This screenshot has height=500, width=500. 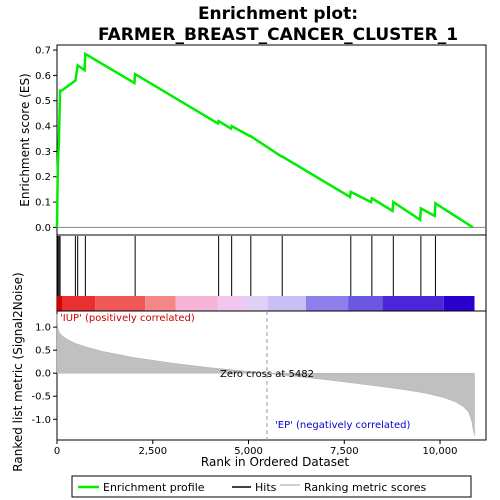 I want to click on x-axis-label: Rank in Ordered Dataset, so click(x=275, y=462).